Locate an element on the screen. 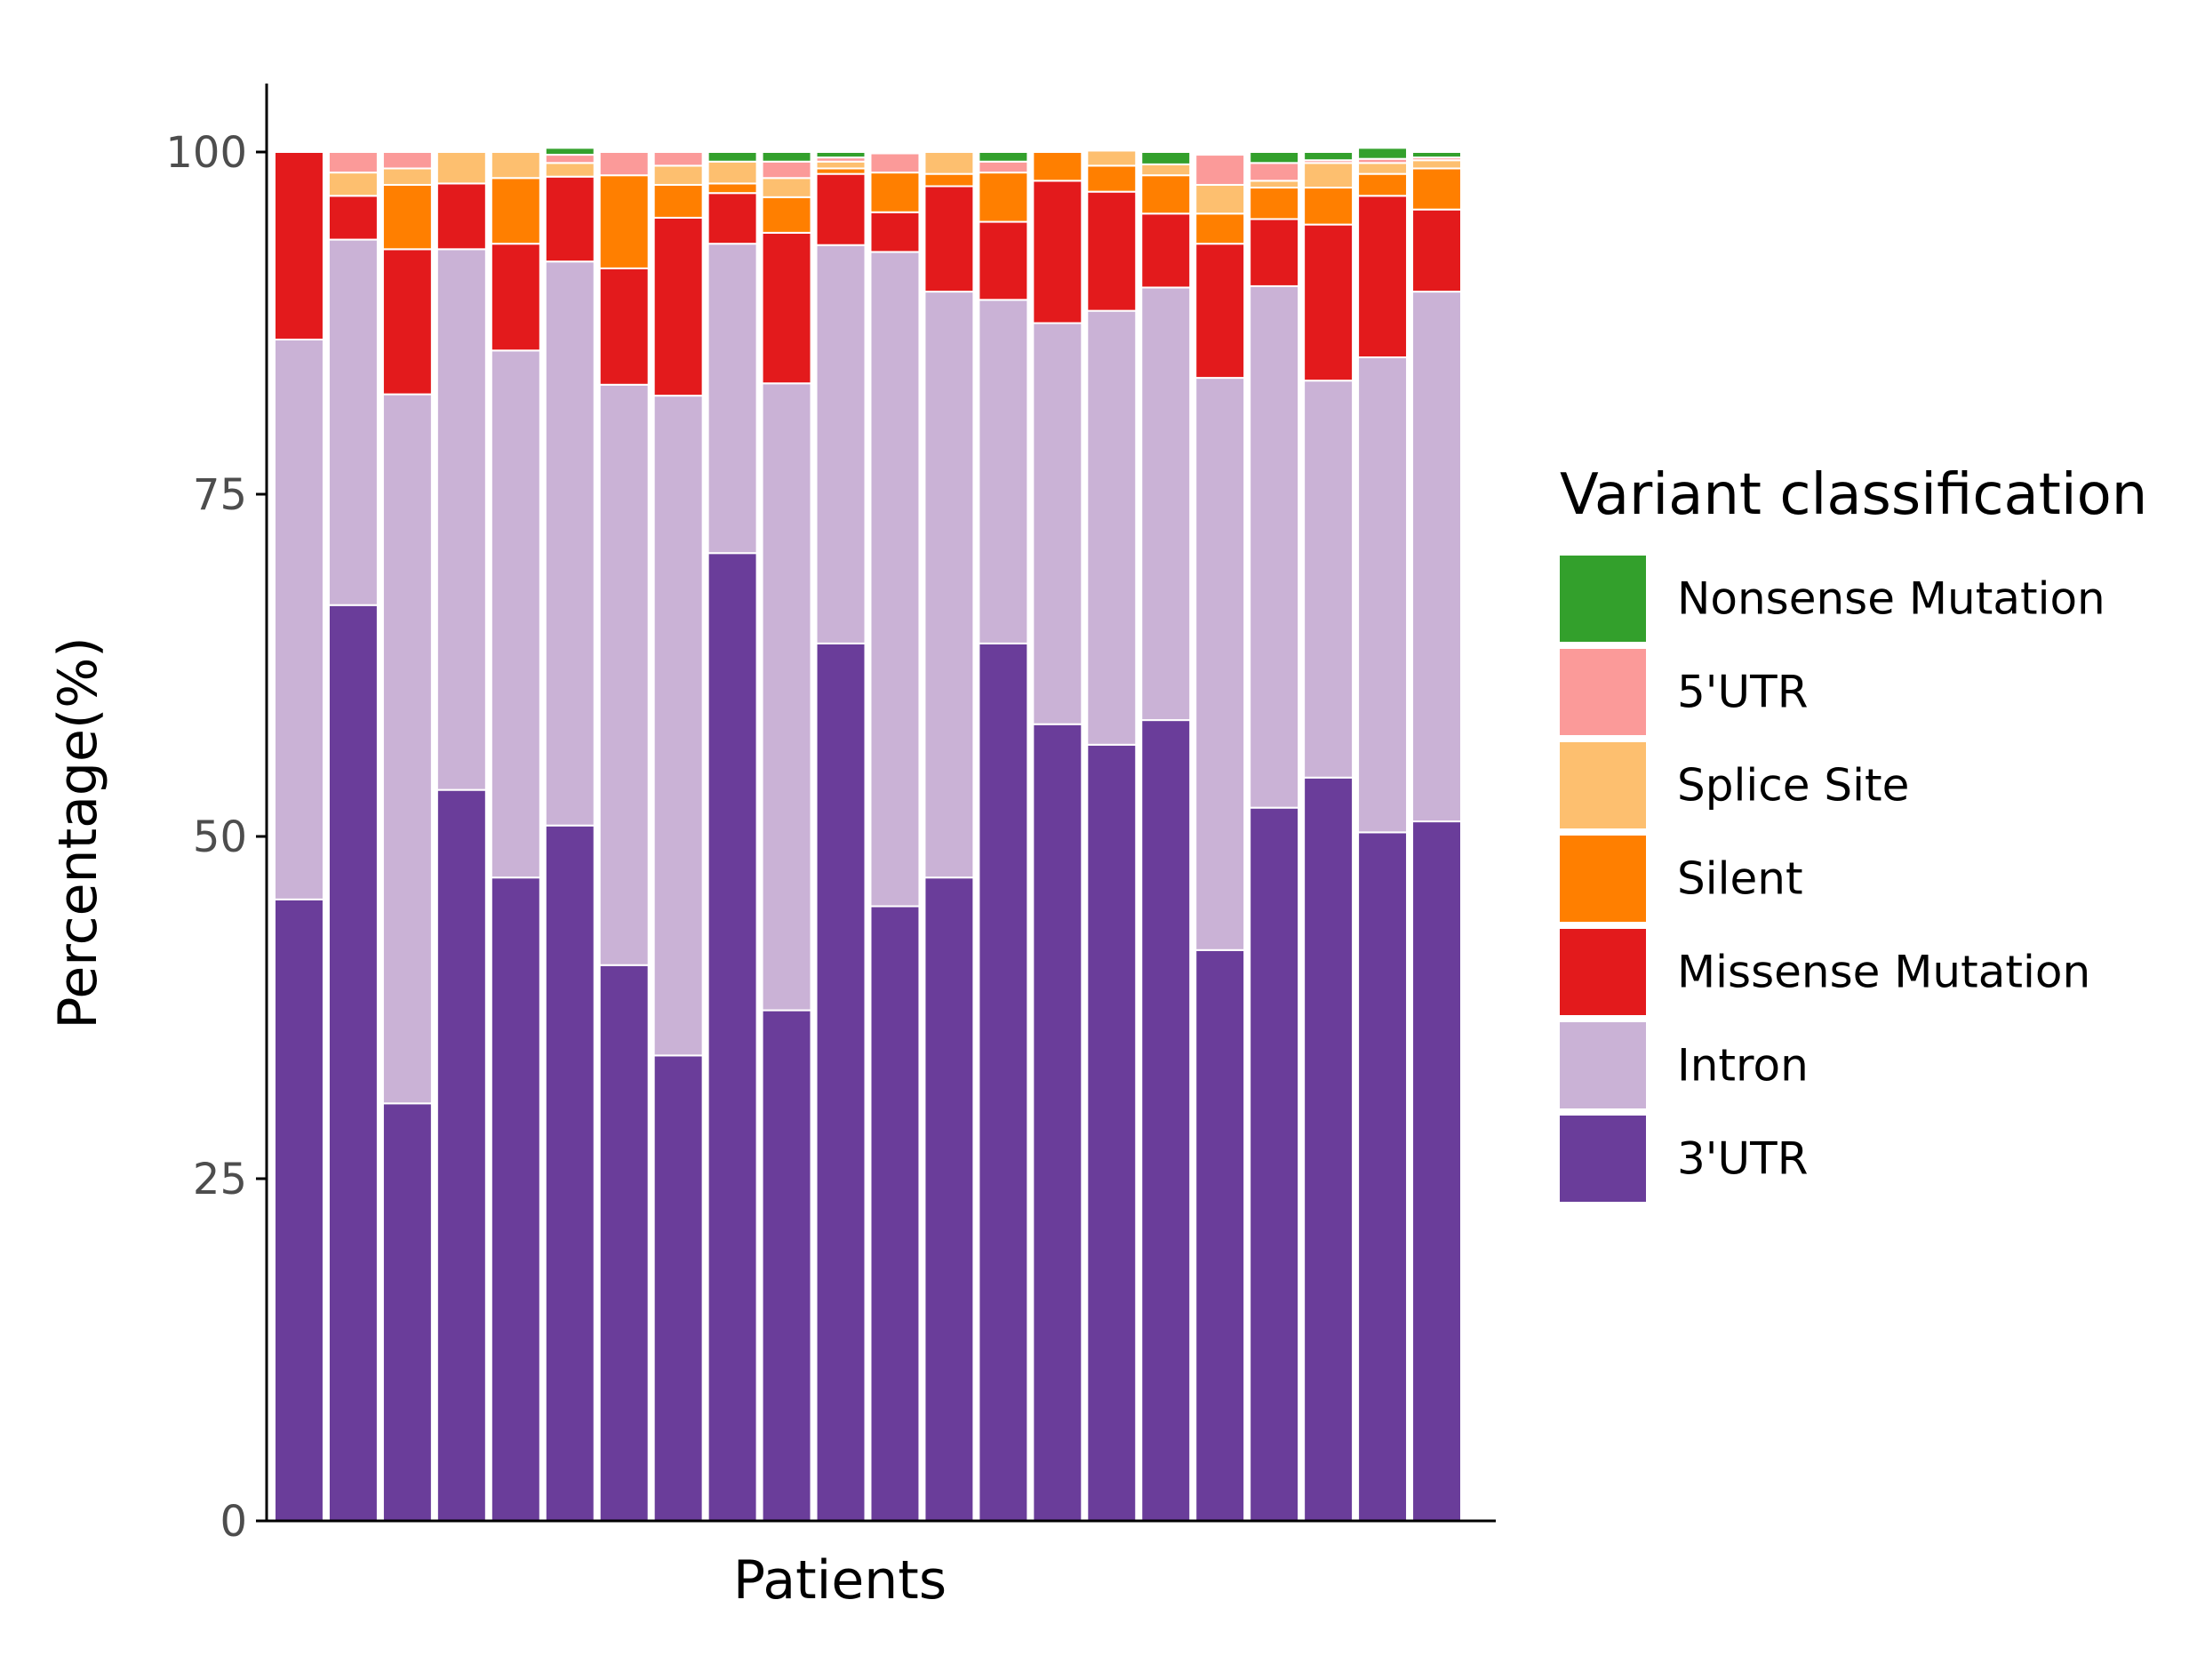  y-tick-label: 100 is located at coordinates (206, 153).